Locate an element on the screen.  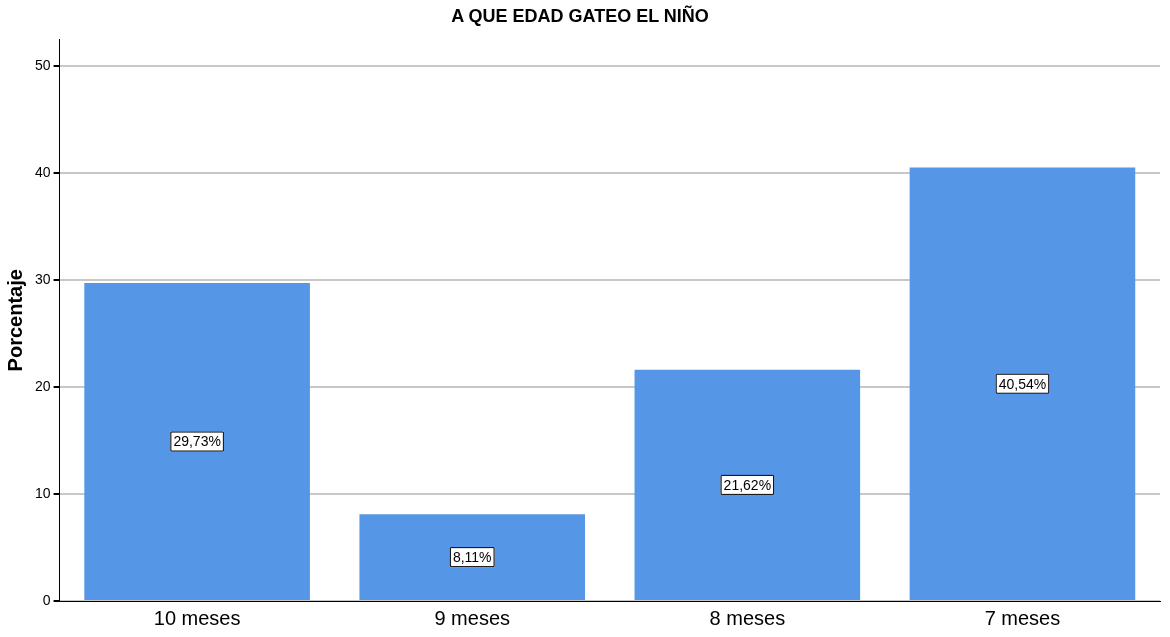
data-label: 21,62% is located at coordinates (747, 484).